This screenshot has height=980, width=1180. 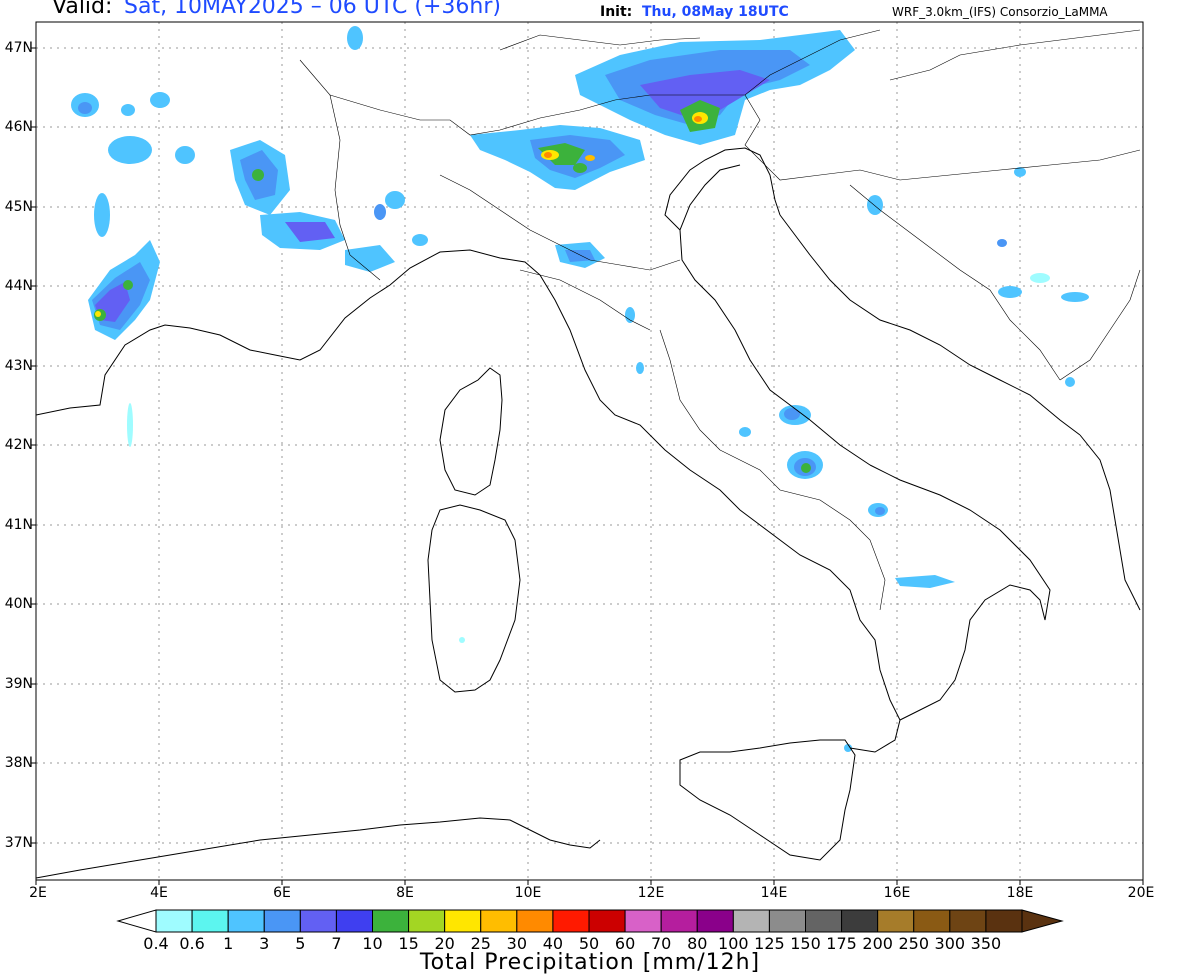 I want to click on colorbar-label: 60, so click(x=625, y=943).